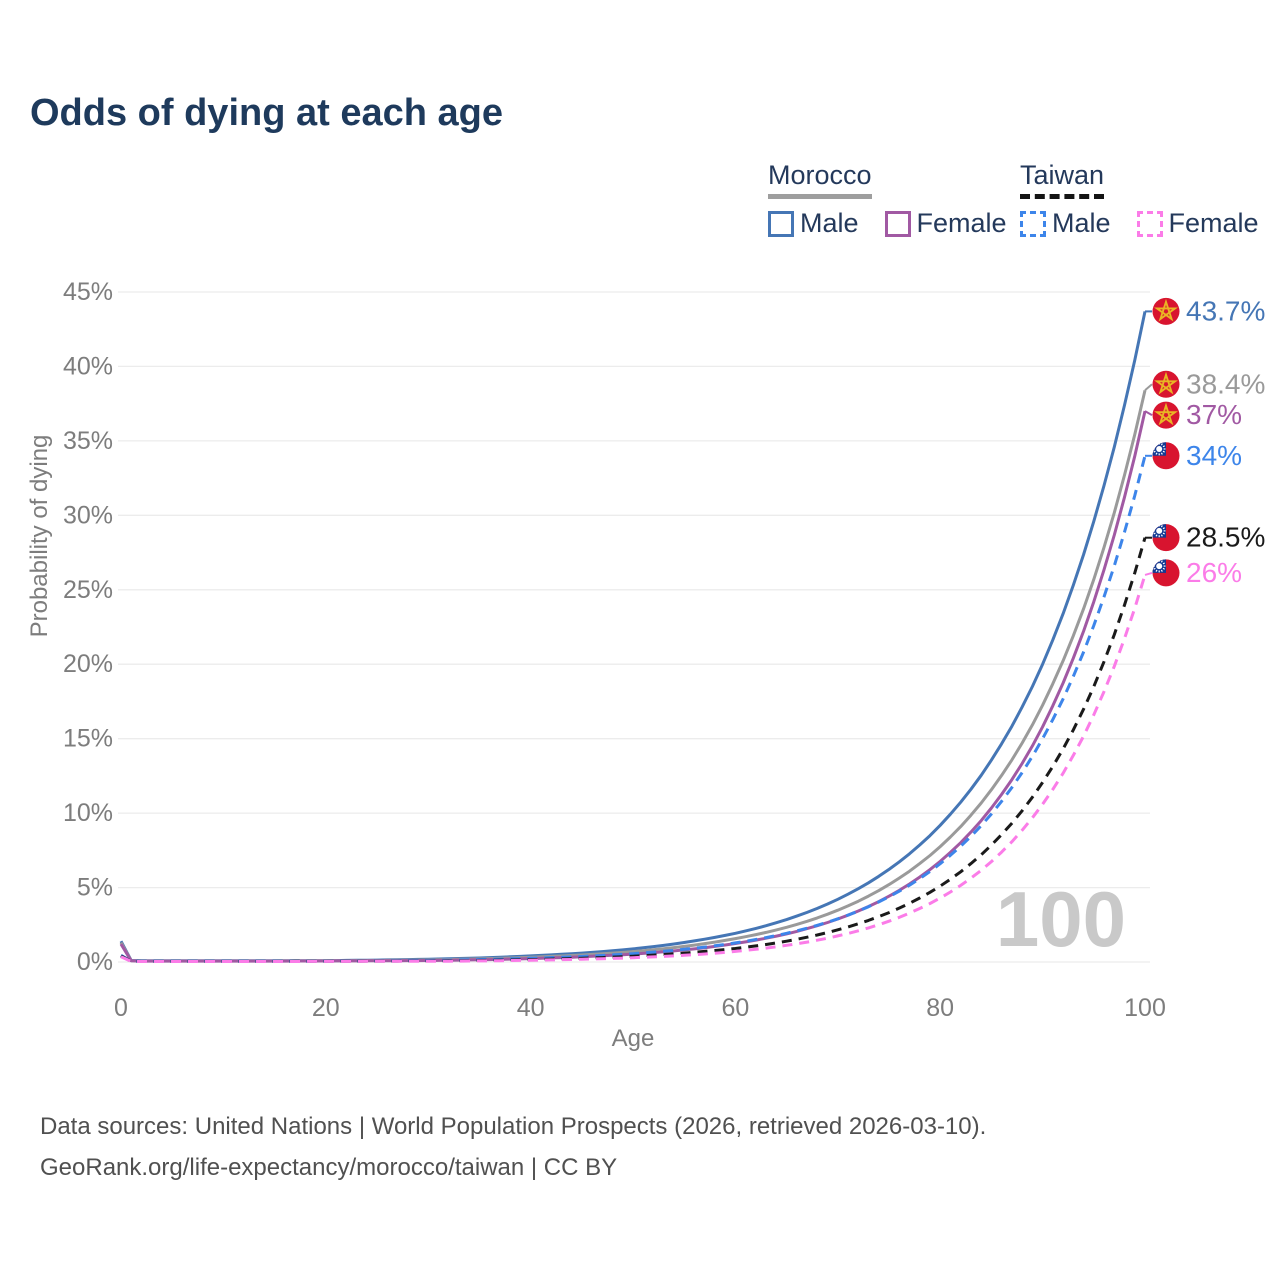 This screenshot has width=1280, height=1280. Describe the element at coordinates (1225, 383) in the screenshot. I see `end-label-morocco-both: 38.4%` at that location.